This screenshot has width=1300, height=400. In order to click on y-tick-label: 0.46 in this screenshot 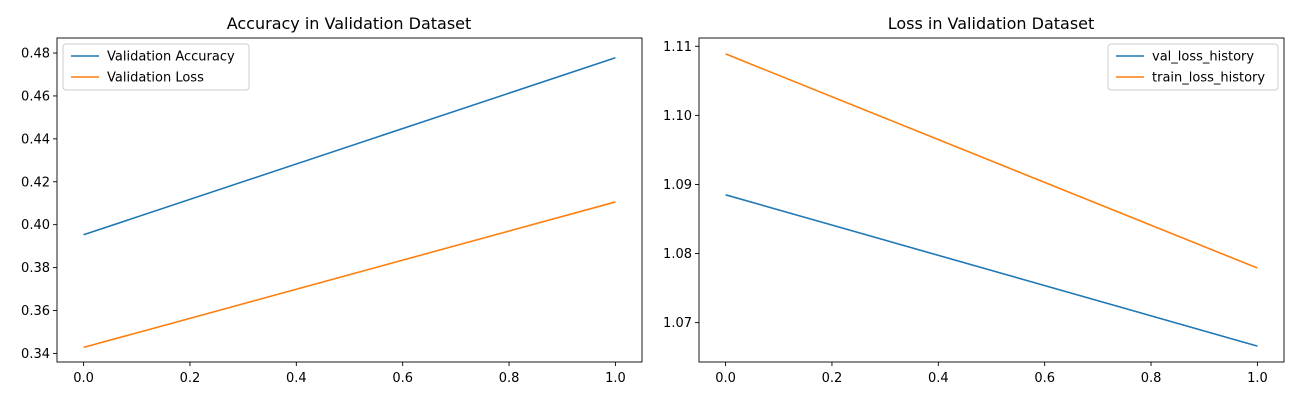, I will do `click(35, 96)`.